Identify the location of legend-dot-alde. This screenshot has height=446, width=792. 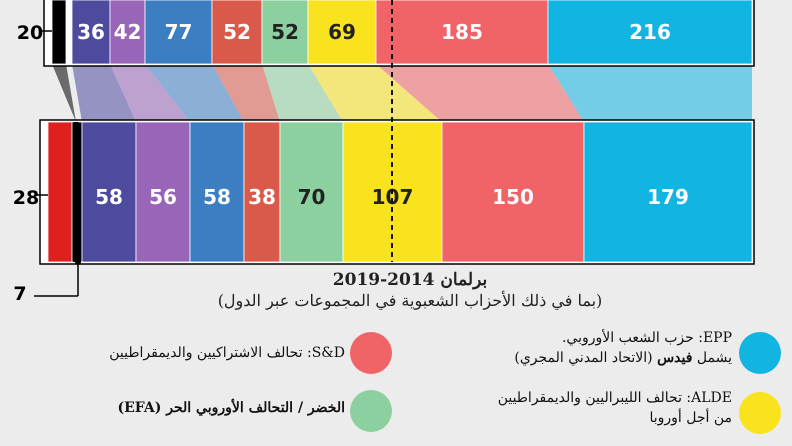
(760, 413).